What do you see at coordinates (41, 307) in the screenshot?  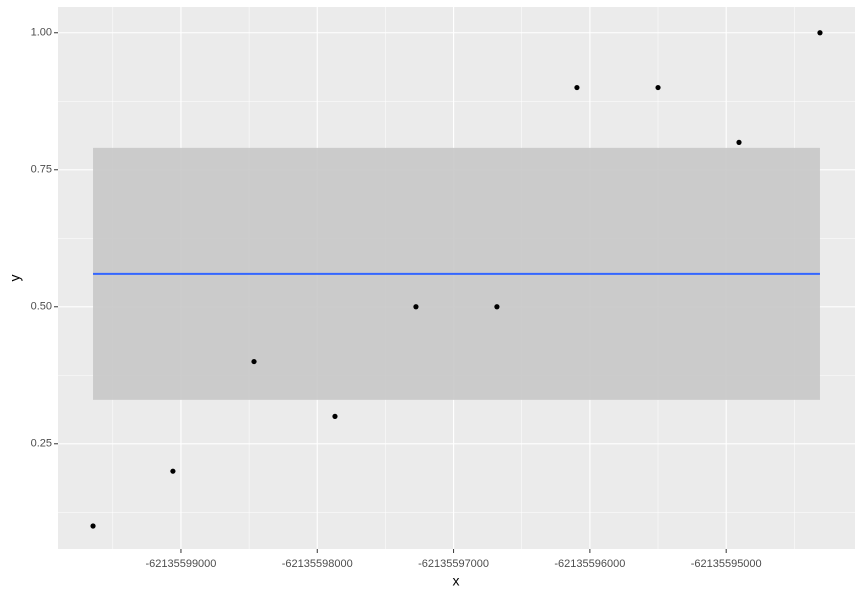 I see `y-tick-label: 0.50` at bounding box center [41, 307].